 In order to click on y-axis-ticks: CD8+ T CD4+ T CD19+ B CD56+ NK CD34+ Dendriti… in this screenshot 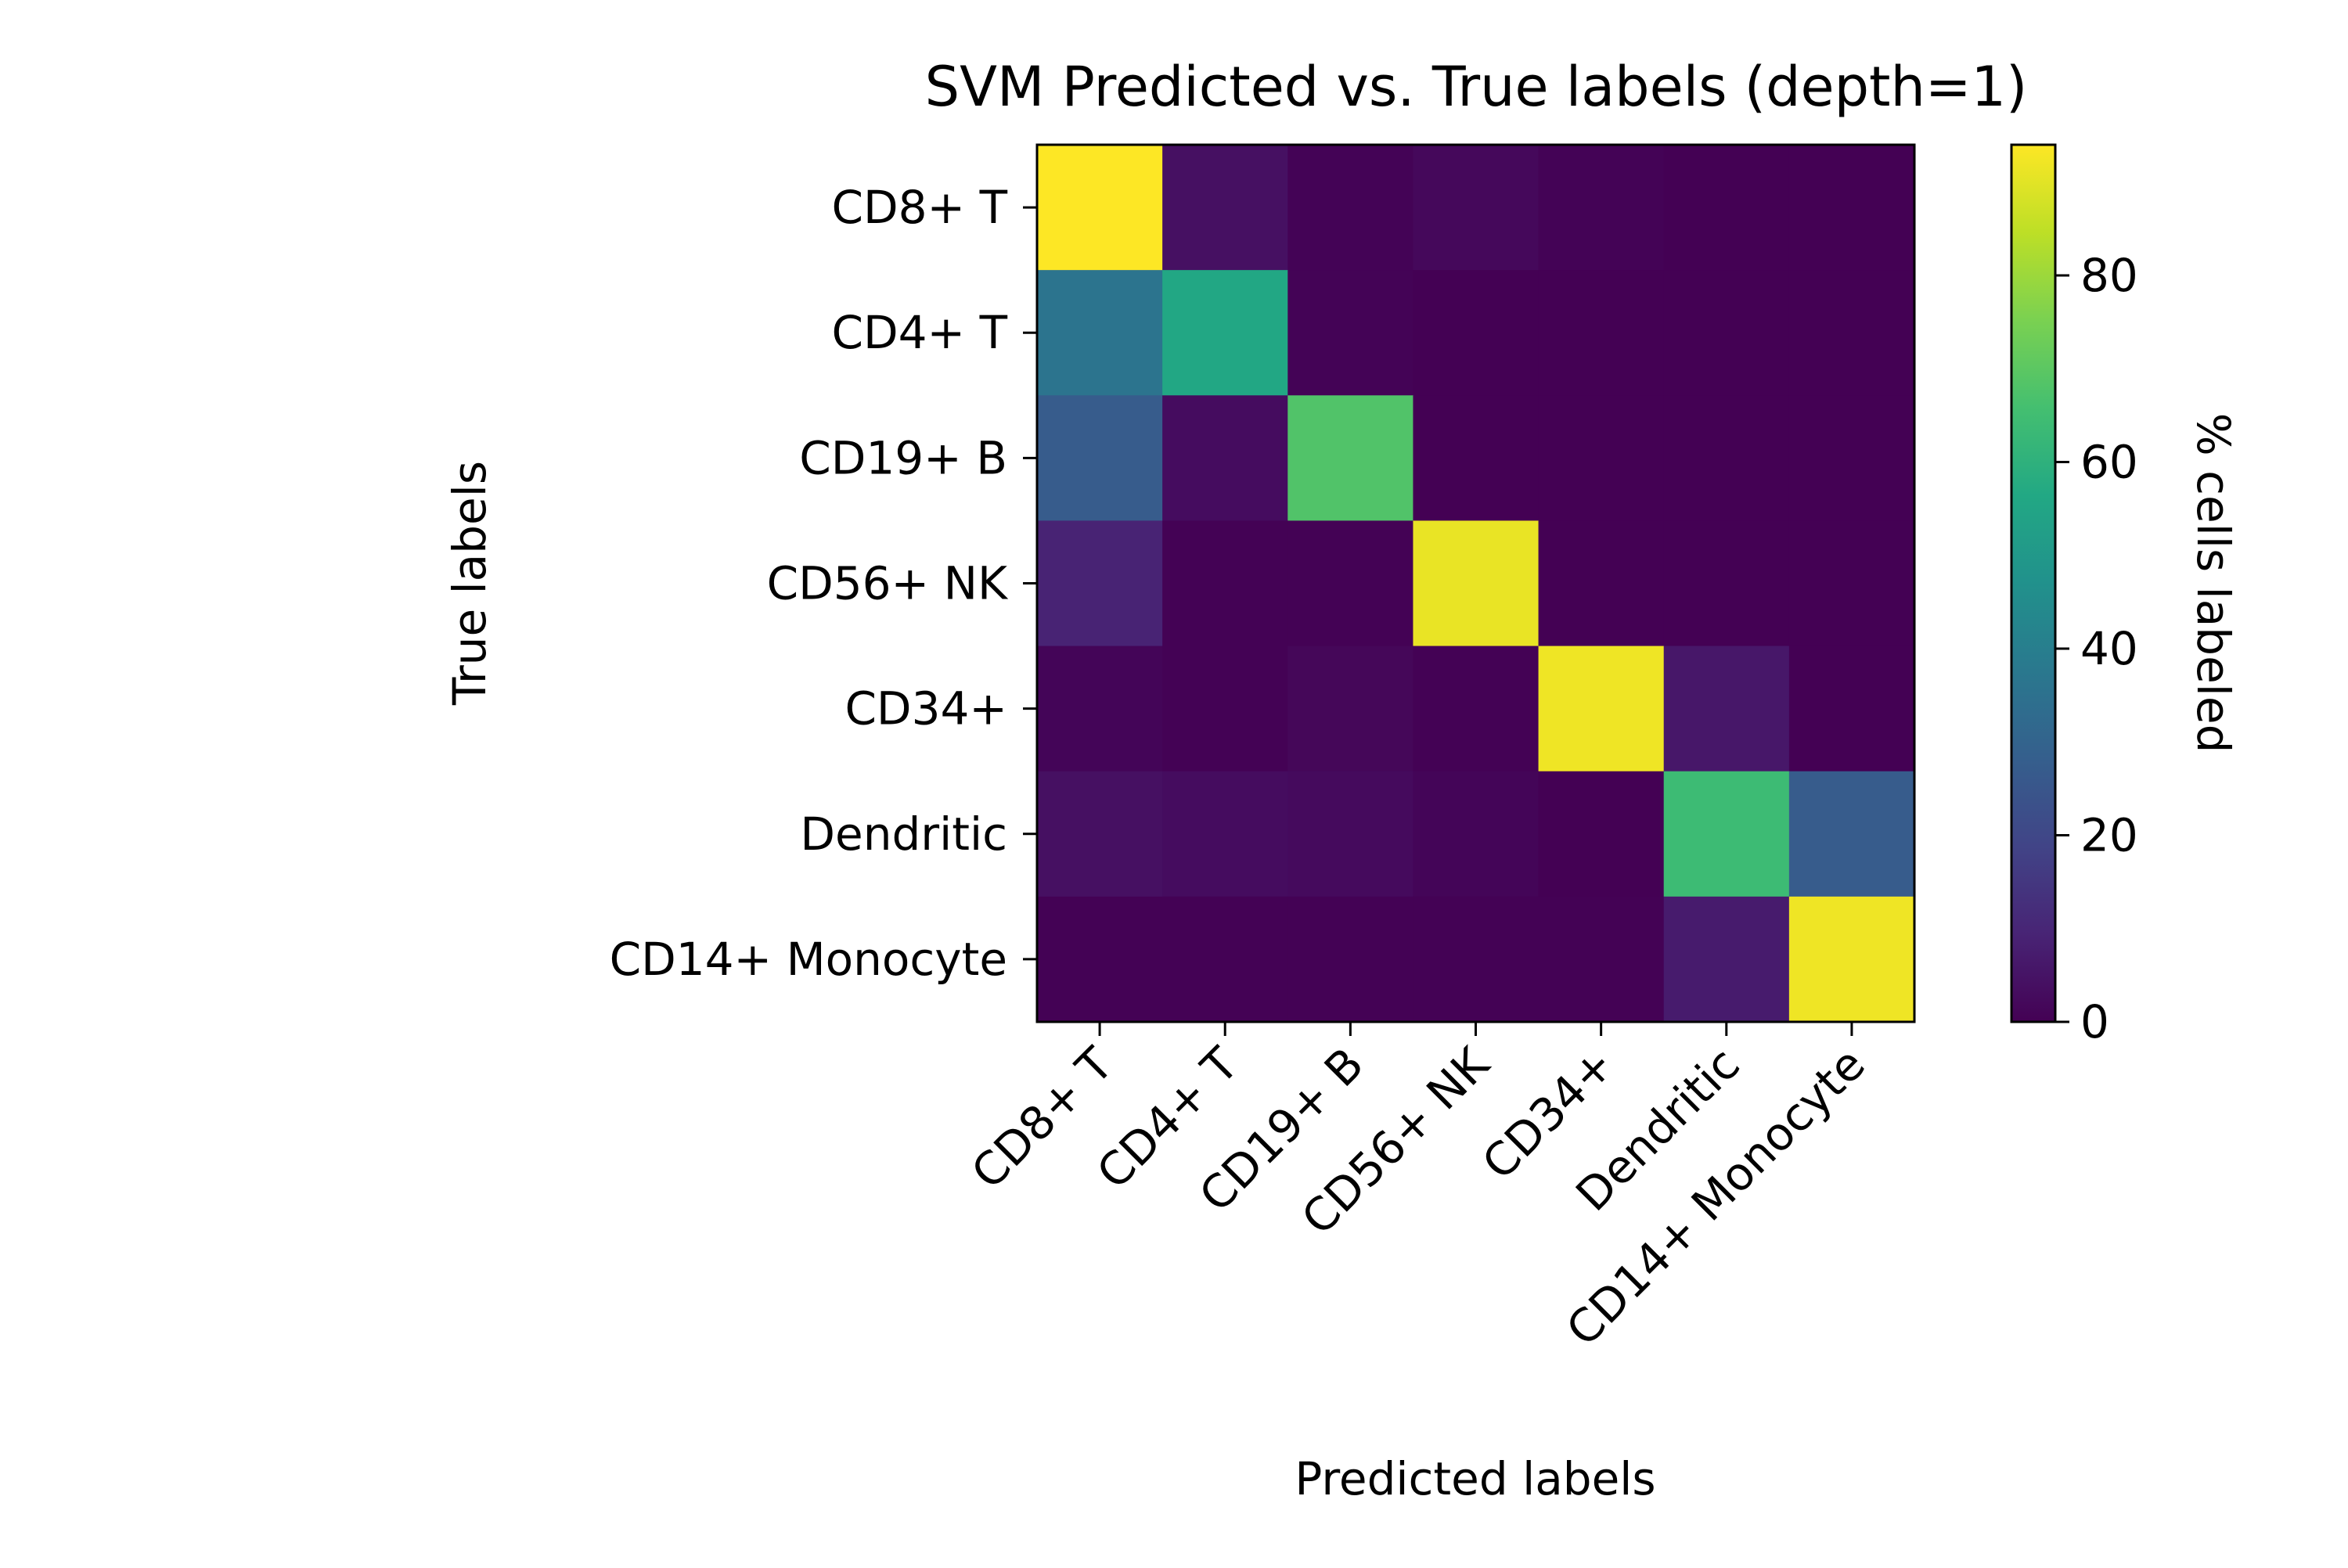, I will do `click(823, 583)`.